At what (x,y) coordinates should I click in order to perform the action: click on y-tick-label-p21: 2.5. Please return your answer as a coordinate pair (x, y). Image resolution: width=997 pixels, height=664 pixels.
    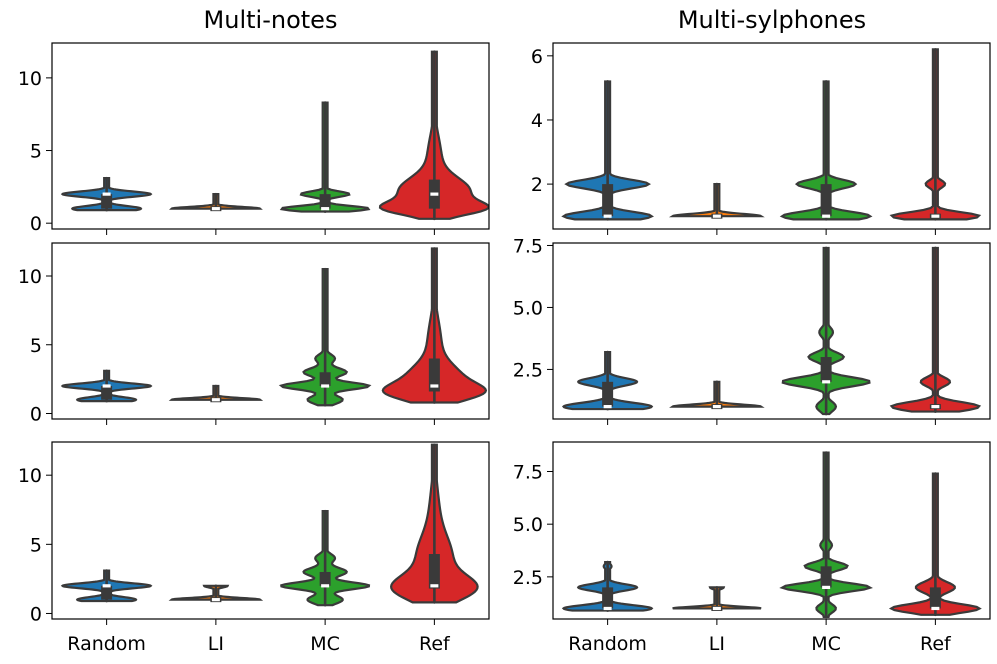
    Looking at the image, I should click on (528, 578).